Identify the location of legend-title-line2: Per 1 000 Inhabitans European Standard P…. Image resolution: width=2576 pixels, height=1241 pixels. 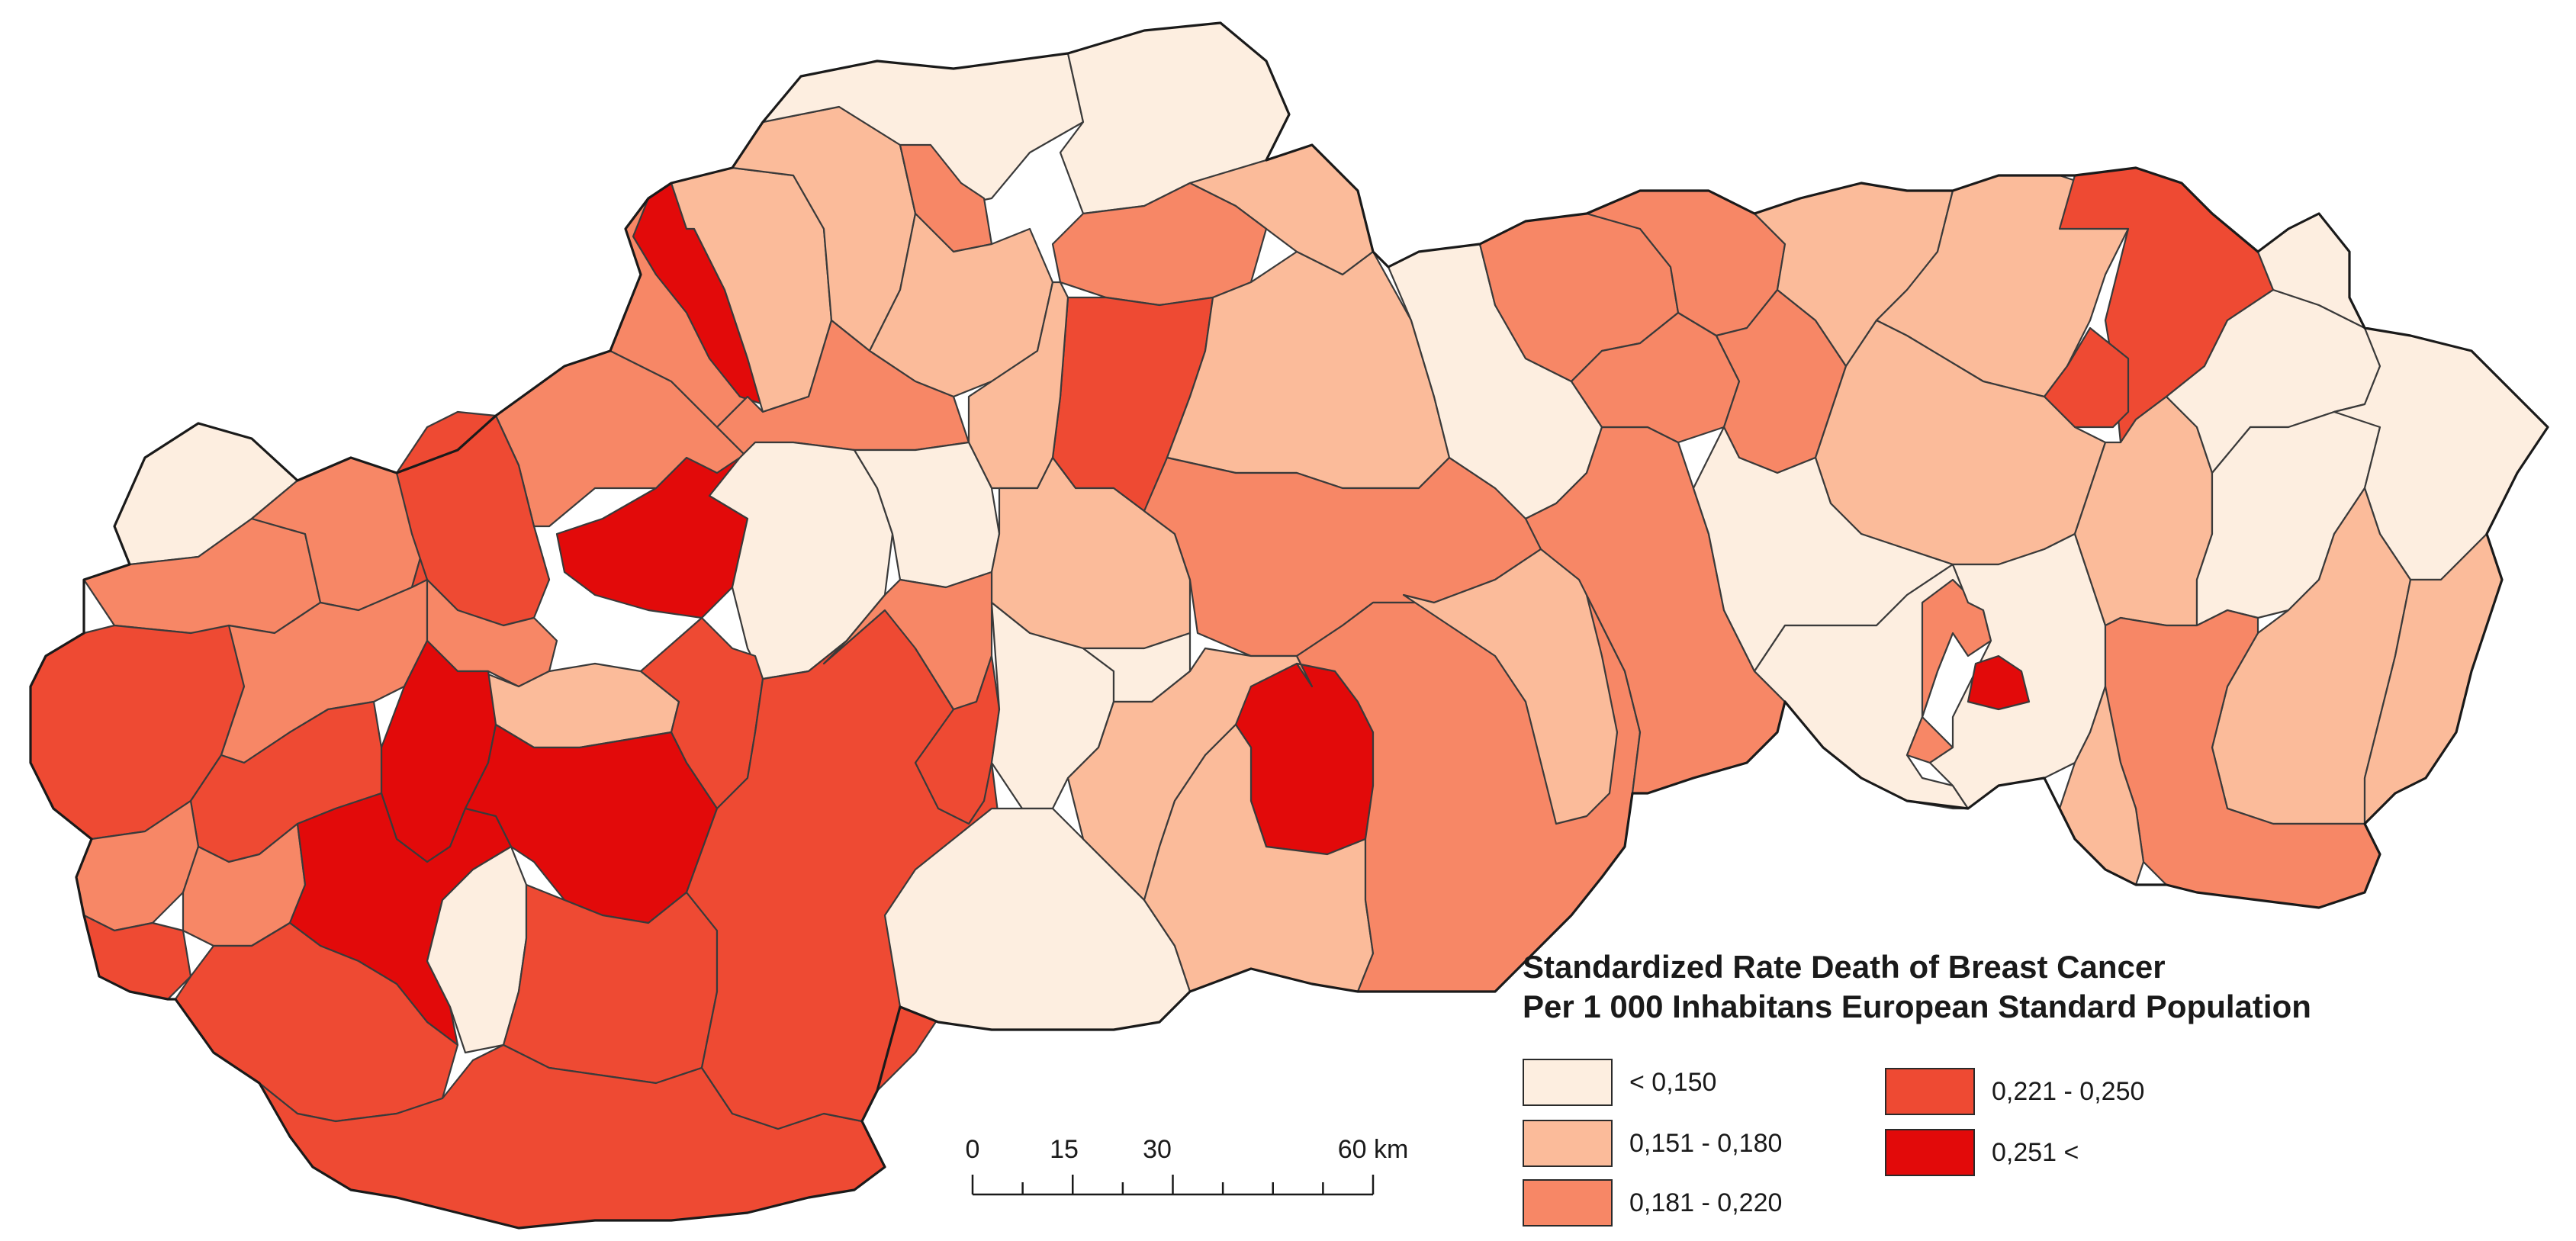
(1917, 1006).